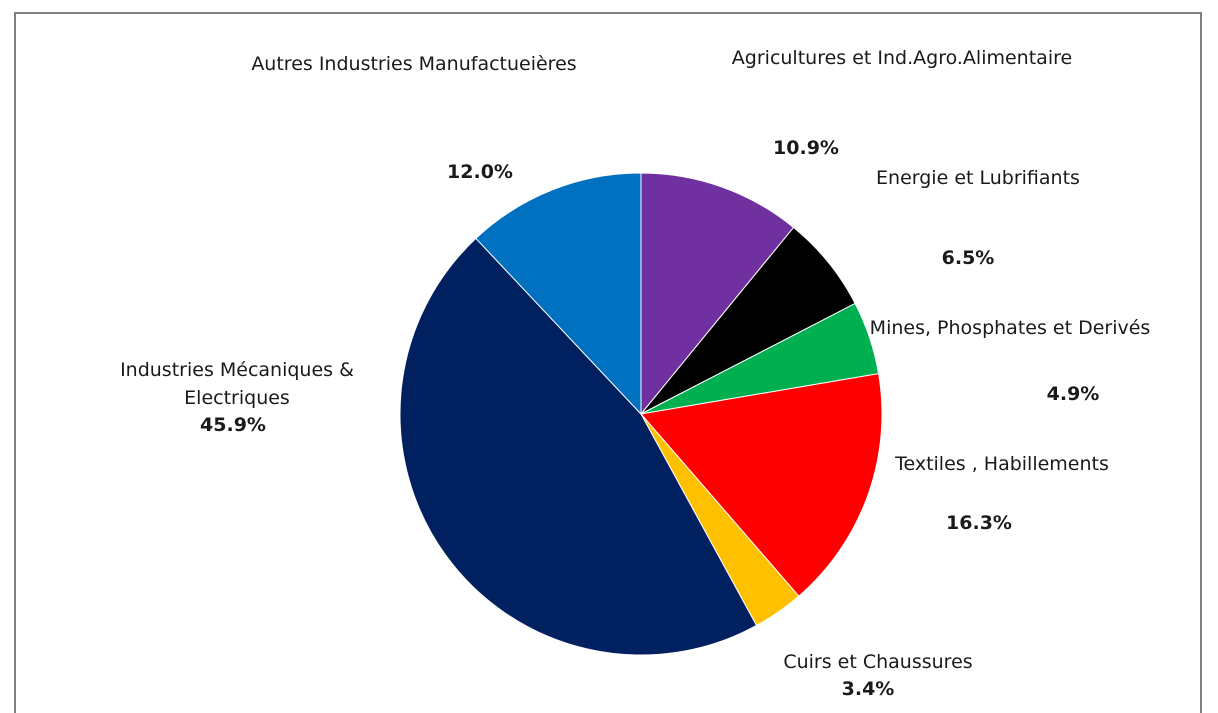 The height and width of the screenshot is (713, 1218). Describe the element at coordinates (979, 523) in the screenshot. I see `slice-value-label-3: 16.3%` at that location.